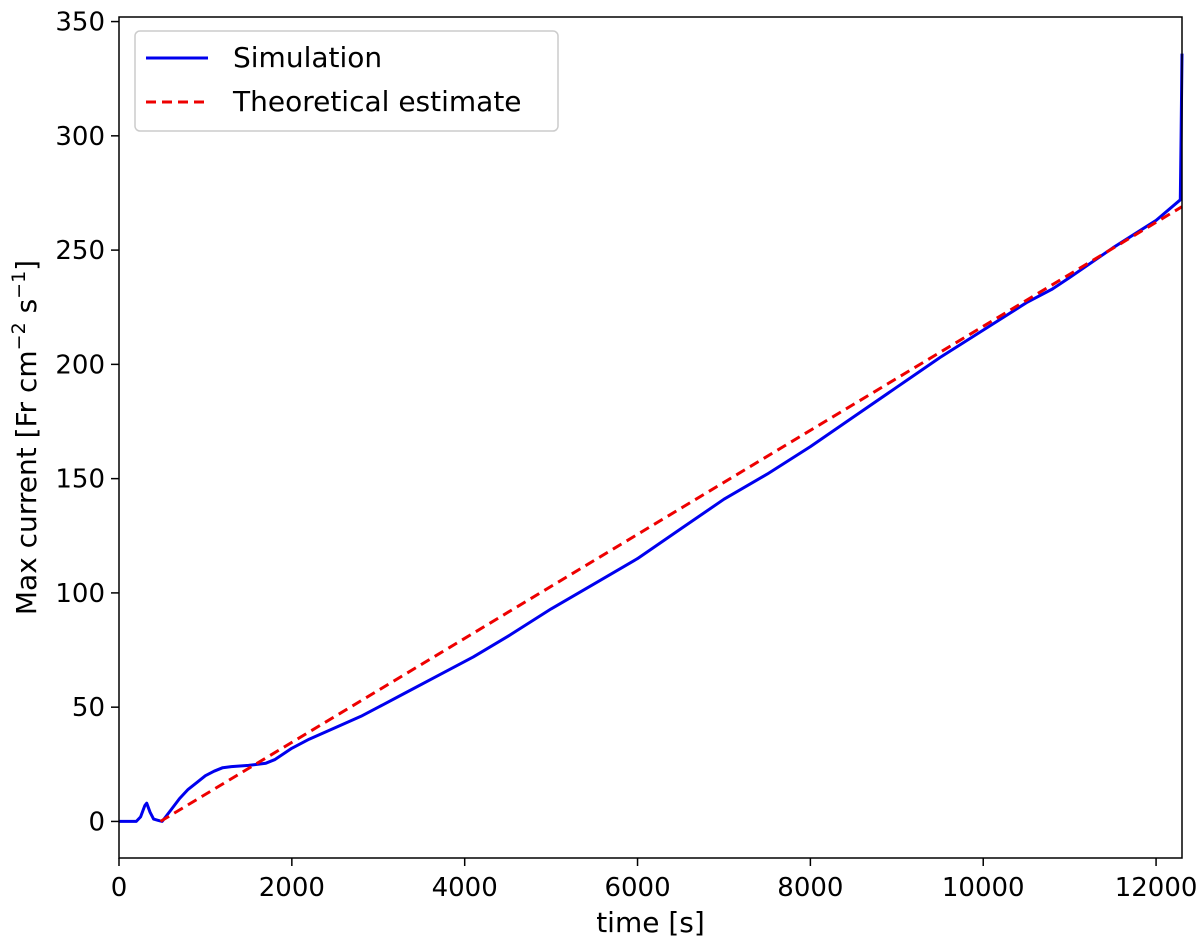 The height and width of the screenshot is (945, 1200). What do you see at coordinates (19, 285) in the screenshot?
I see `y-axis-label-sup2: −1` at bounding box center [19, 285].